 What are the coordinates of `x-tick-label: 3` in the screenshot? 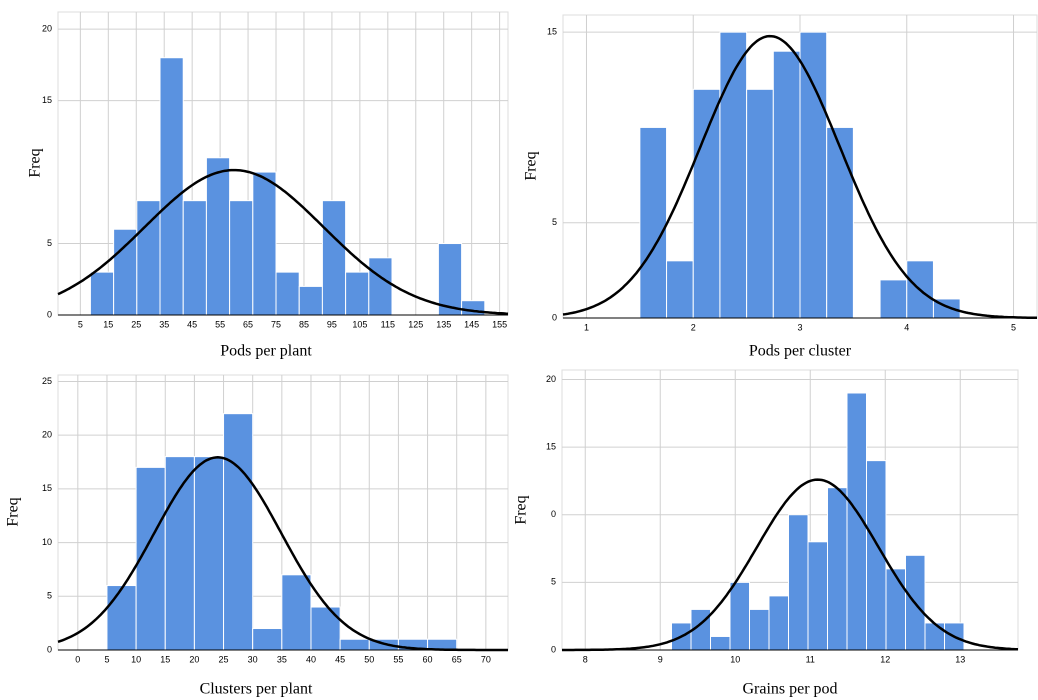 It's located at (799, 327).